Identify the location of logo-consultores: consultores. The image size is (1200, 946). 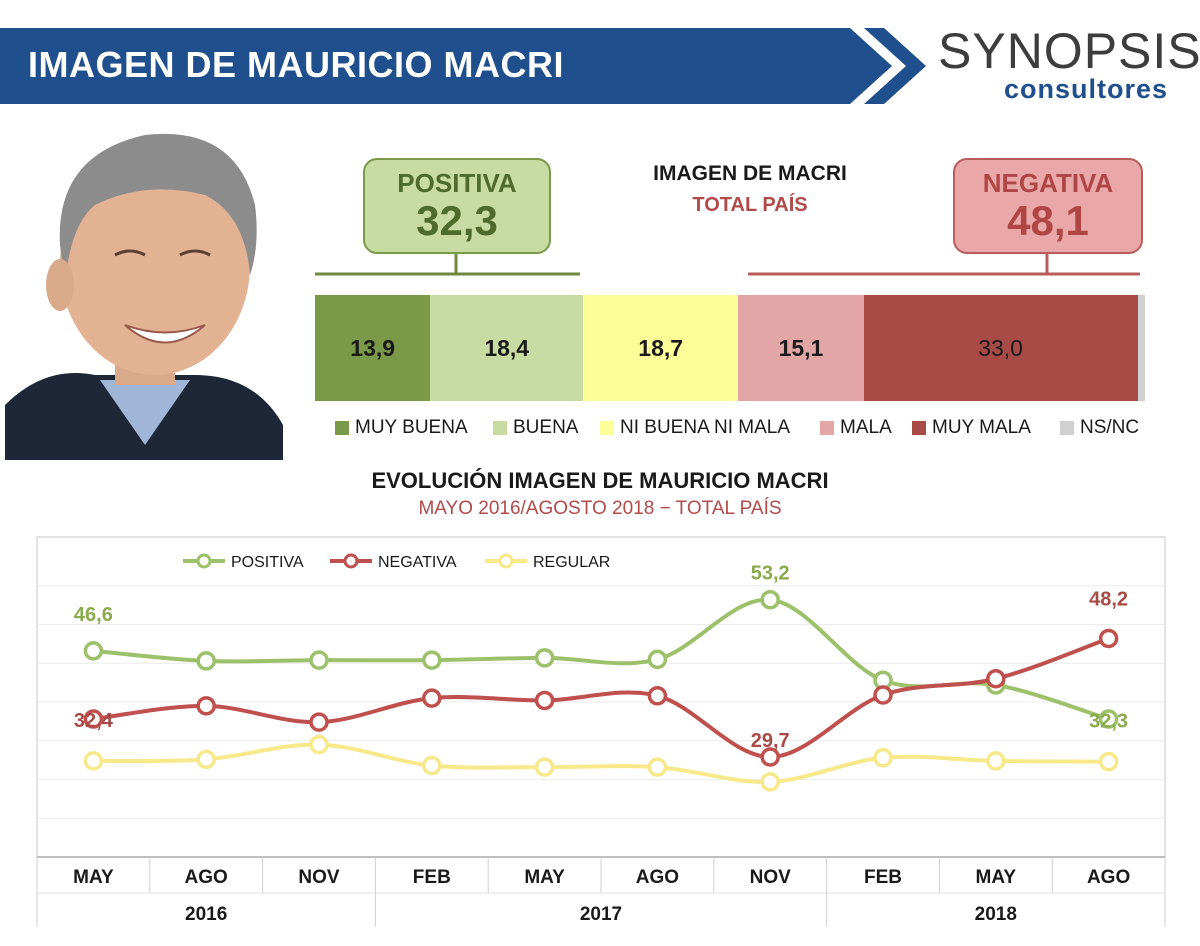
(1086, 89).